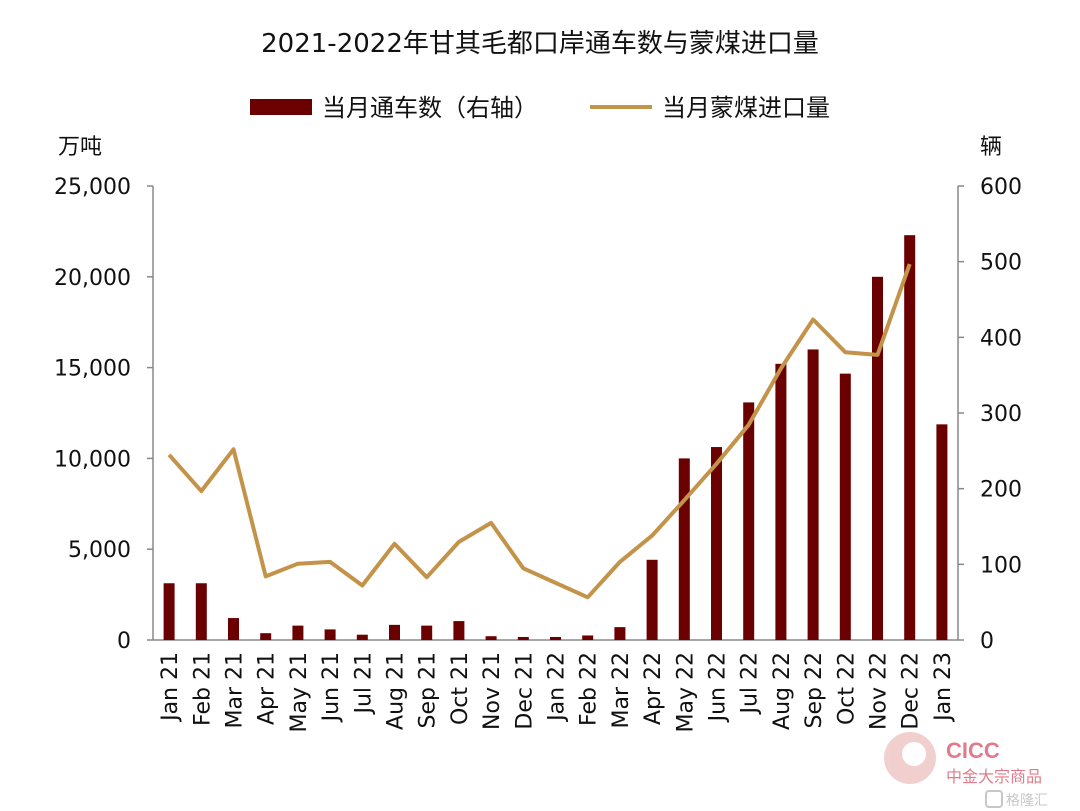  I want to click on legend-bar-swatch, so click(281, 107).